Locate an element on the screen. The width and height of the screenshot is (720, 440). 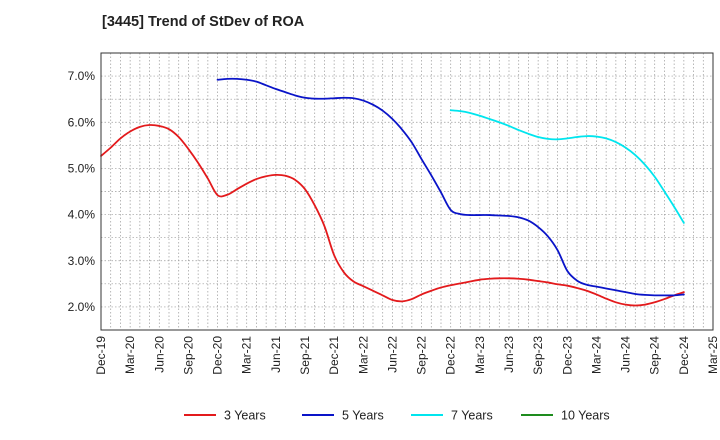
legend-item-10-years: 10 Years is located at coordinates (565, 416).